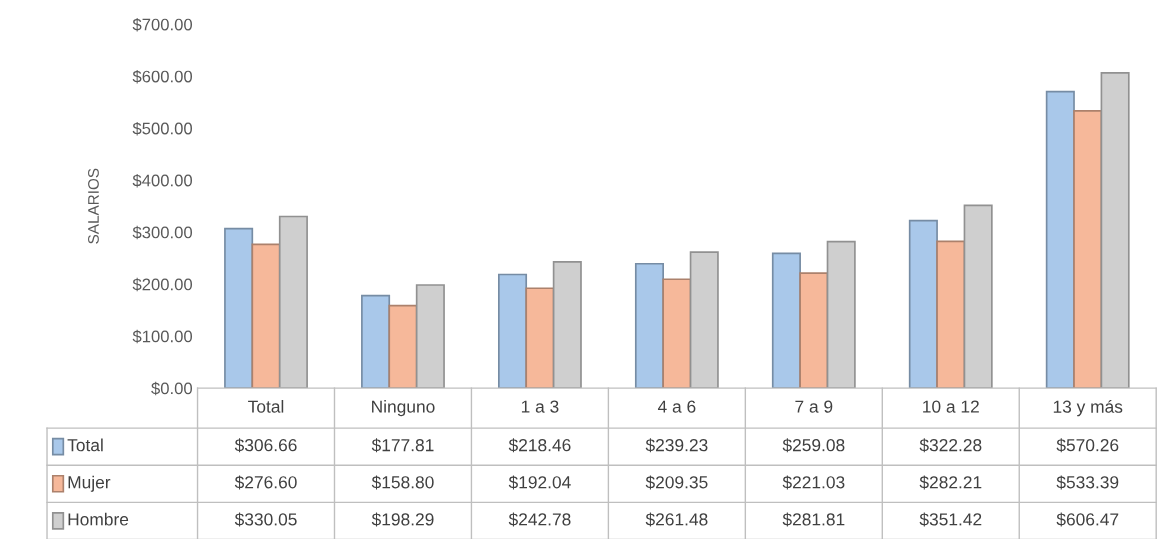  What do you see at coordinates (951, 406) in the screenshot?
I see `x-tick-label: 10 a 12` at bounding box center [951, 406].